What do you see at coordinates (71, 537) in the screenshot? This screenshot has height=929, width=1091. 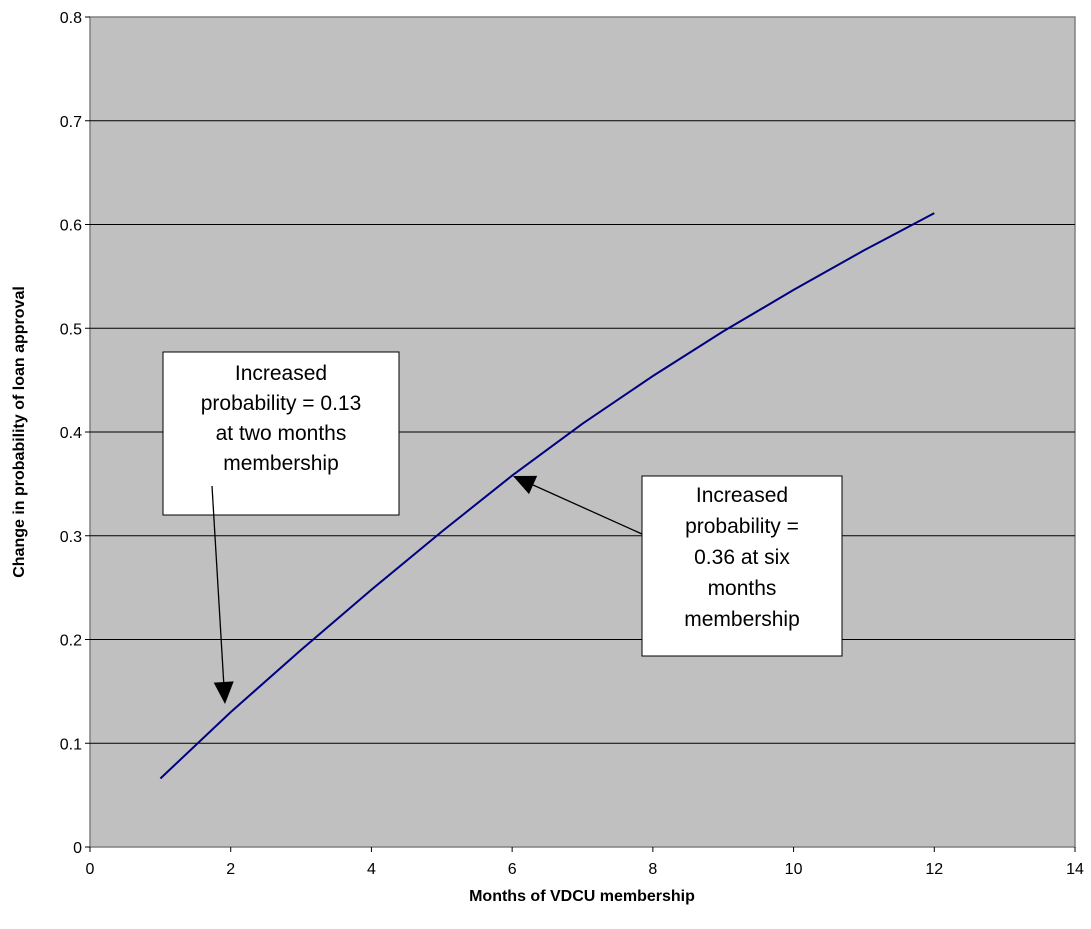 I see `y-tick-label: 0.3` at bounding box center [71, 537].